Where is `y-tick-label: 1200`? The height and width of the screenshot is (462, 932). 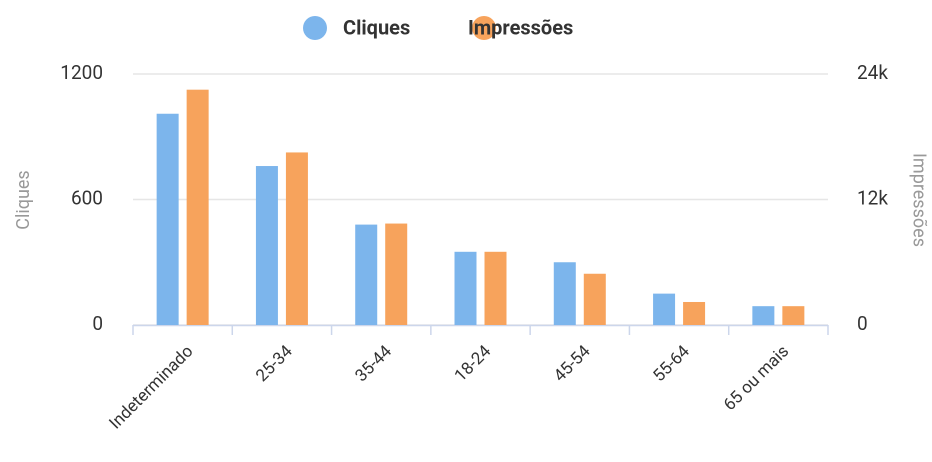
y-tick-label: 1200 is located at coordinates (81, 72).